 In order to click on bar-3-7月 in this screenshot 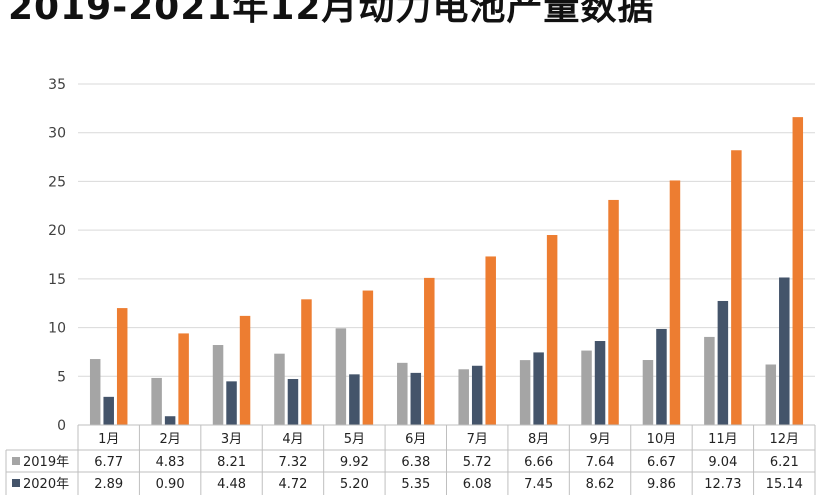, I will do `click(490, 340)`.